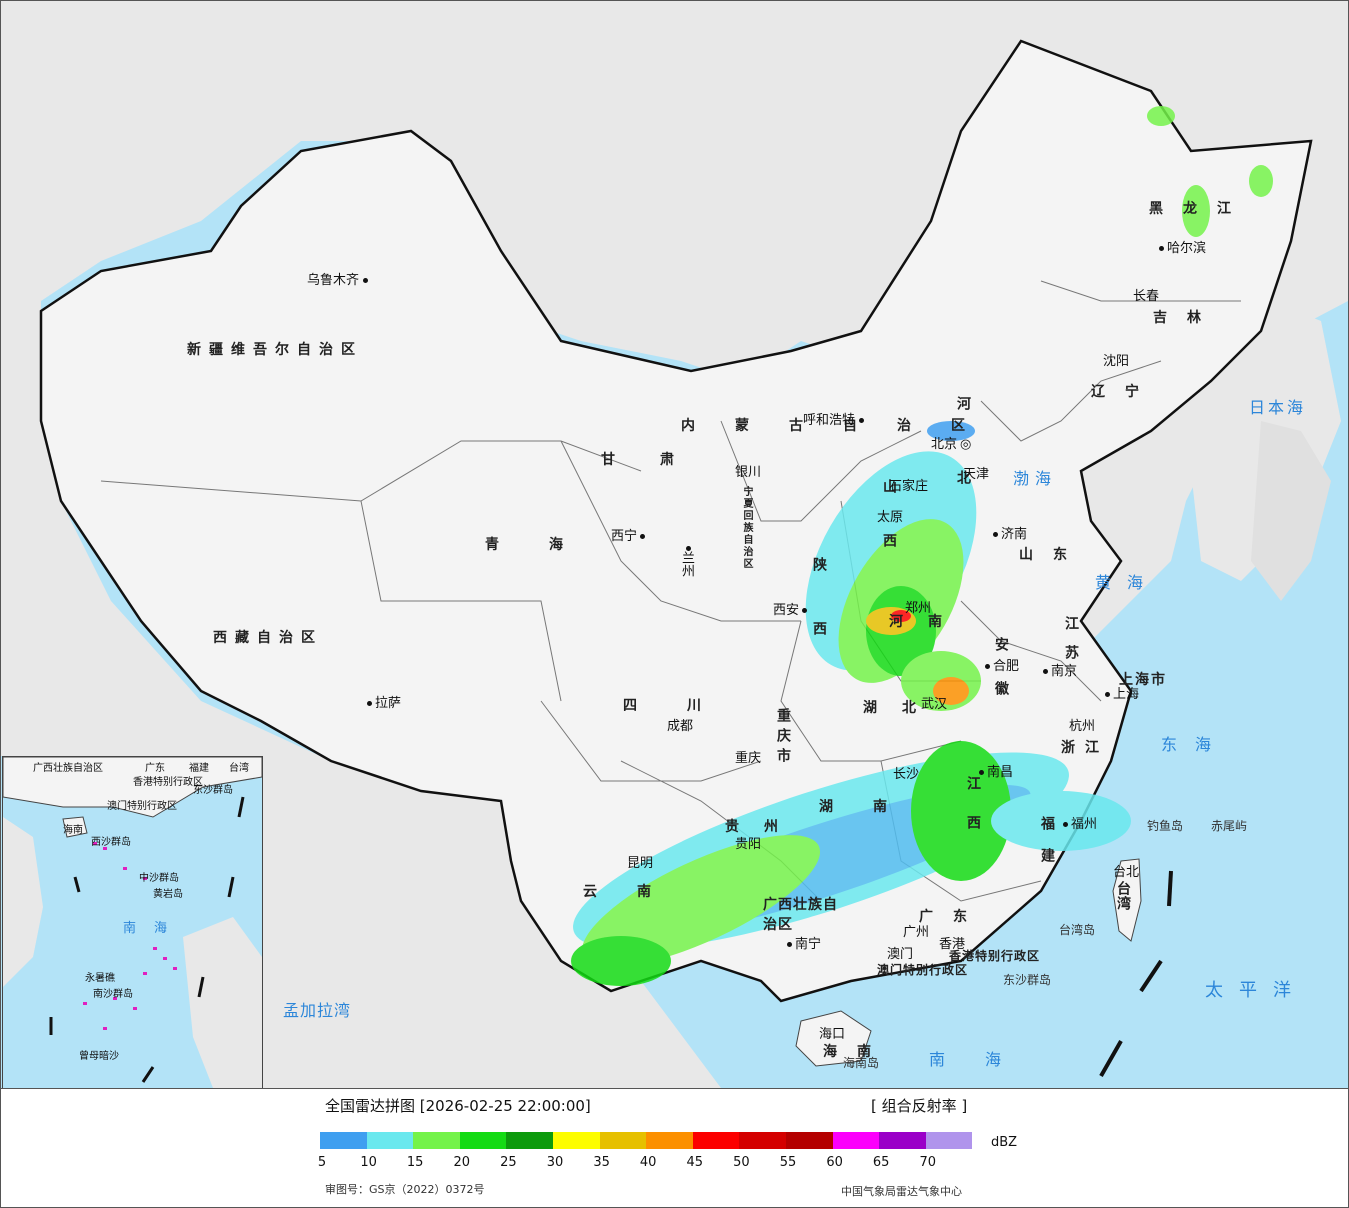 The height and width of the screenshot is (1208, 1349). What do you see at coordinates (906, 774) in the screenshot?
I see `city-label: 长沙` at bounding box center [906, 774].